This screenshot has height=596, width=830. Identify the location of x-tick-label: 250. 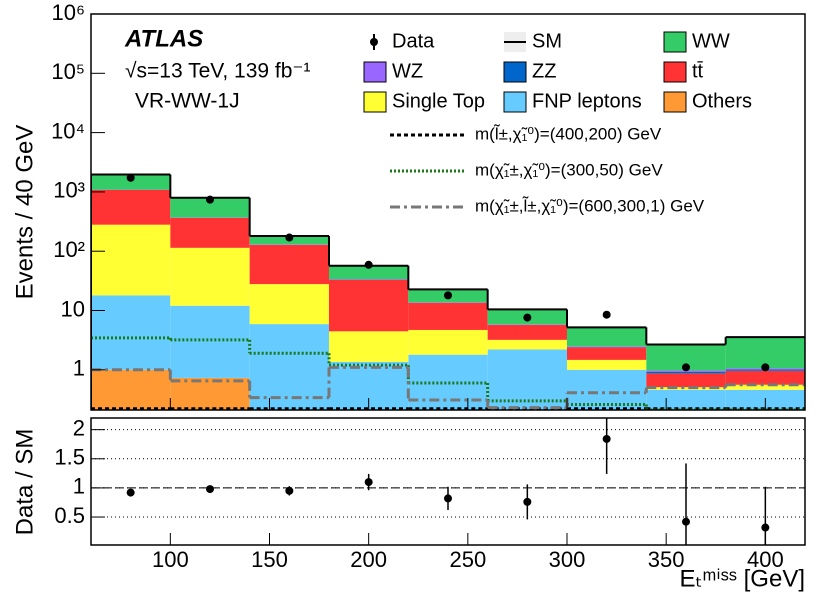
(467, 559).